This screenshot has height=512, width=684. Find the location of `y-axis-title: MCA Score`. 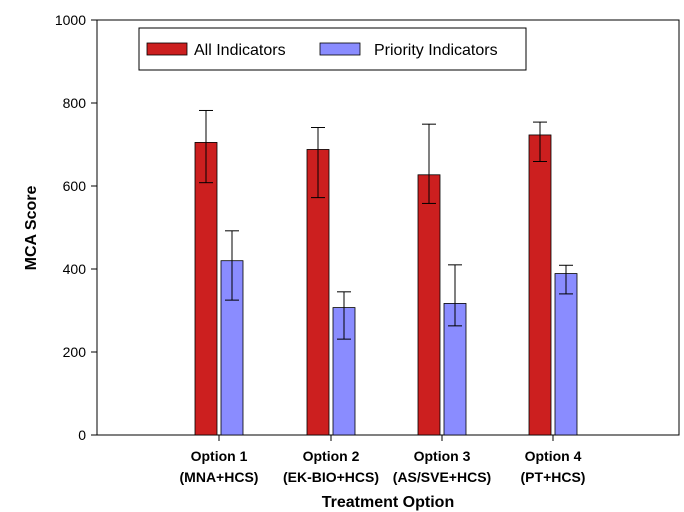

y-axis-title: MCA Score is located at coordinates (31, 228).